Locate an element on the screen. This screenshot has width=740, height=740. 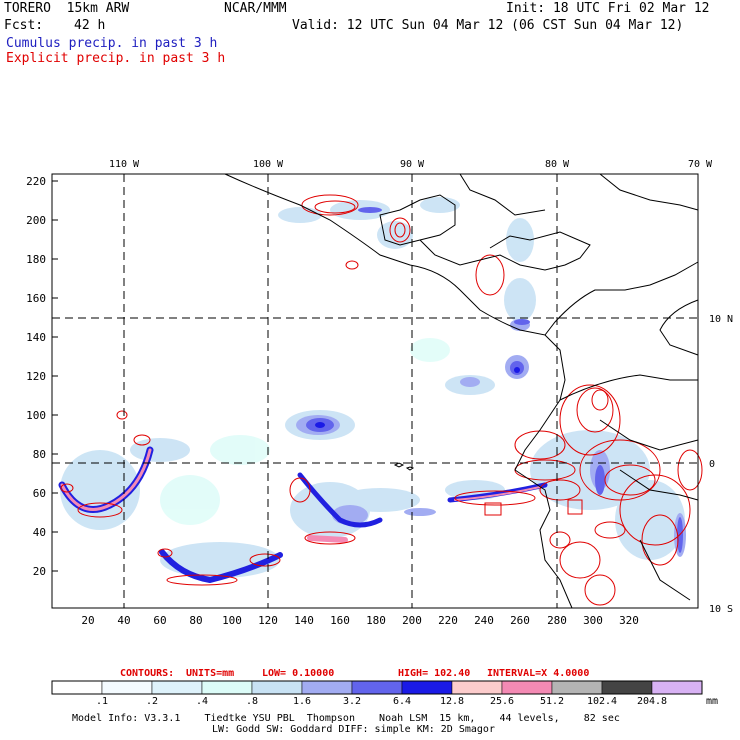
x-tick: 160 is located at coordinates (340, 620).